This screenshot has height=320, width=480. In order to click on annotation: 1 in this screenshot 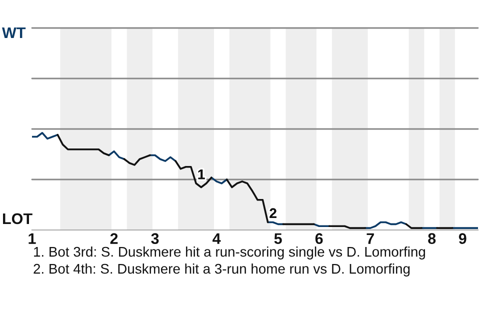, I will do `click(201, 175)`.